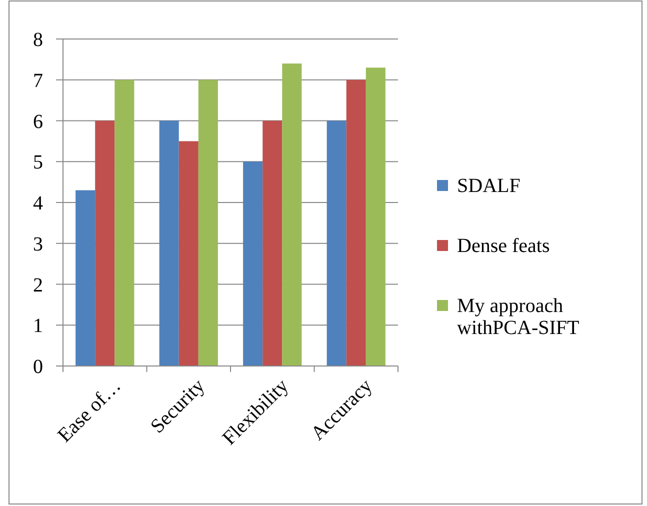 This screenshot has width=647, height=506. What do you see at coordinates (38, 40) in the screenshot?
I see `y-tick-label: 8` at bounding box center [38, 40].